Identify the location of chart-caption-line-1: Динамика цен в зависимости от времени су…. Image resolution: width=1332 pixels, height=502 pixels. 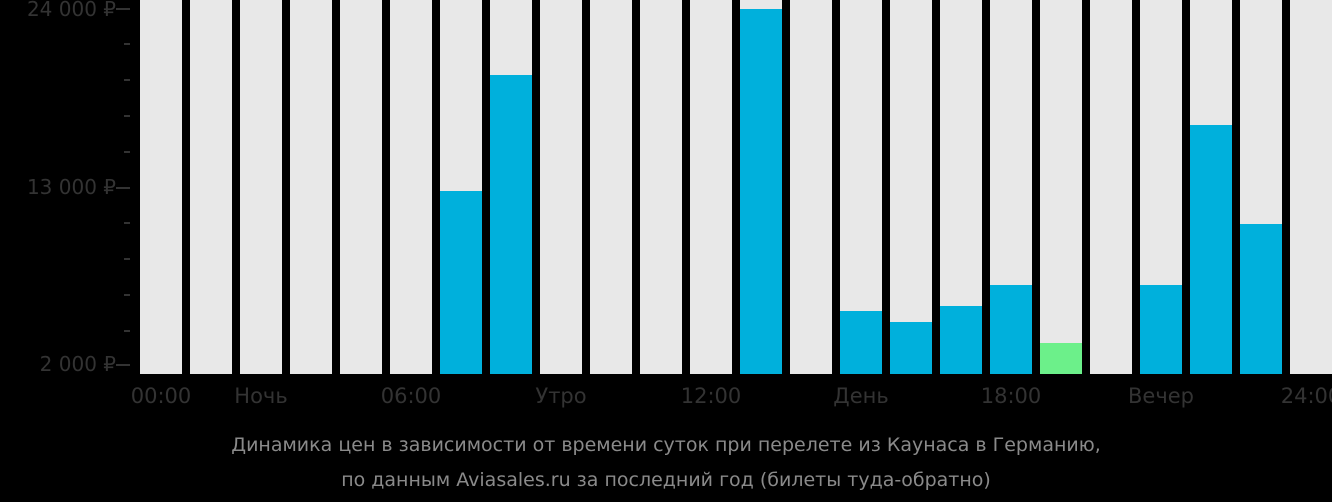
(666, 445).